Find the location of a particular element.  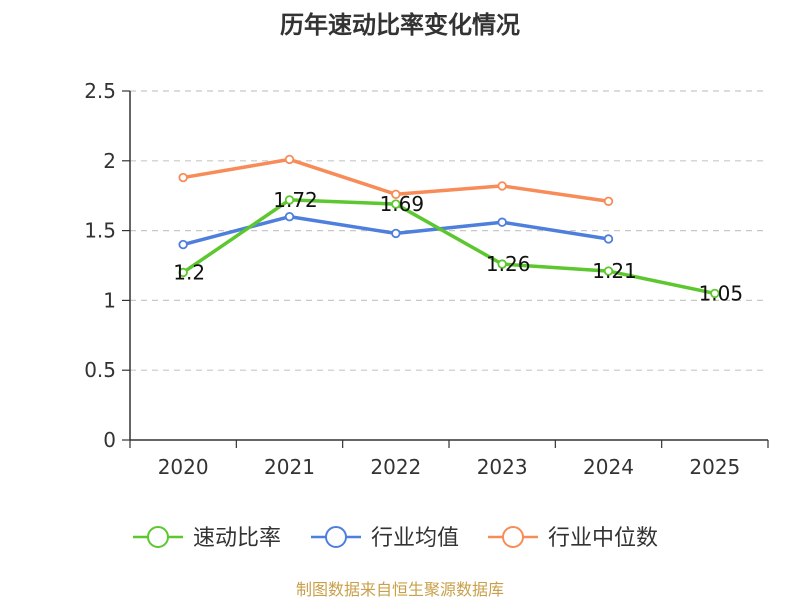

data-label: 1.21 is located at coordinates (614, 271).